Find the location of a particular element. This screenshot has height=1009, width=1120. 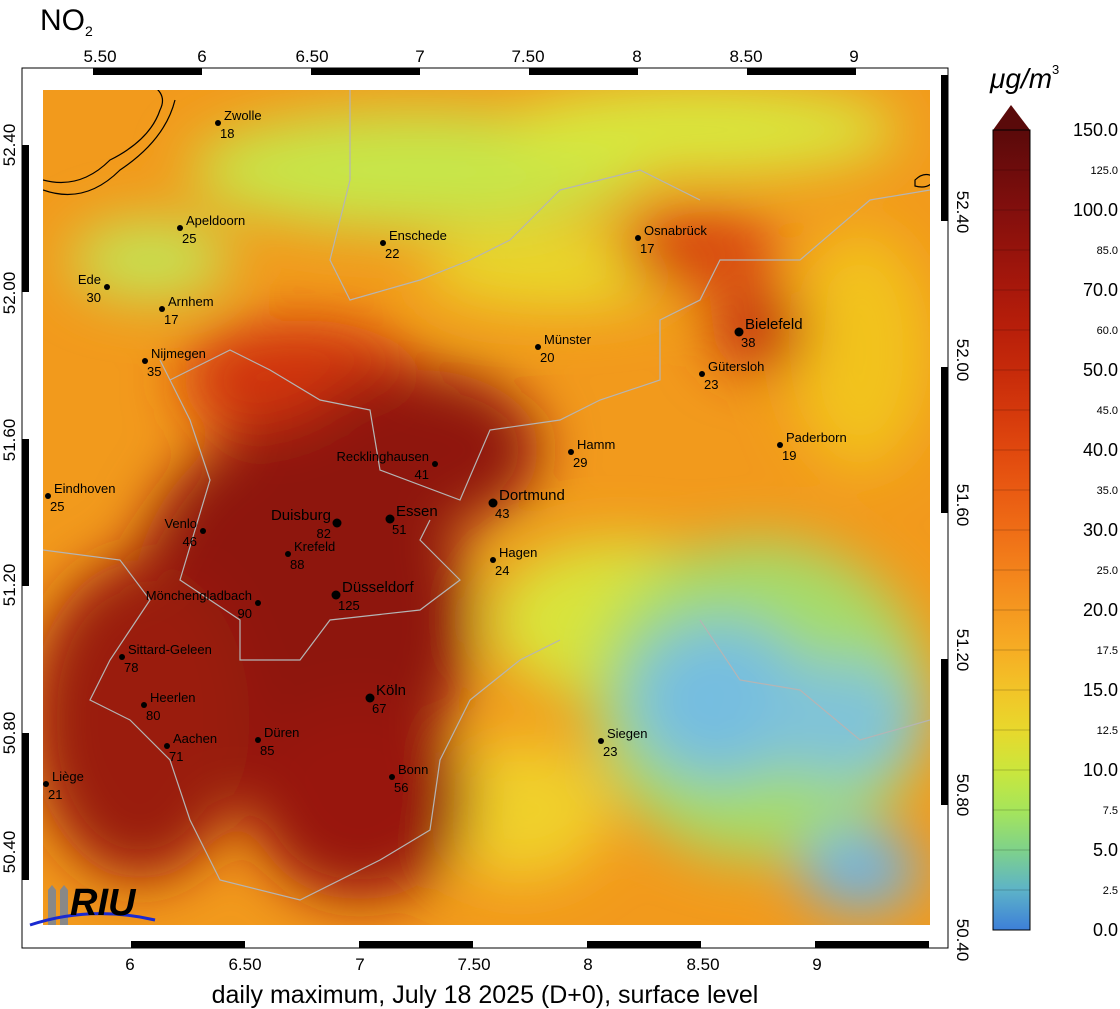

city-value: 46 is located at coordinates (190, 541).